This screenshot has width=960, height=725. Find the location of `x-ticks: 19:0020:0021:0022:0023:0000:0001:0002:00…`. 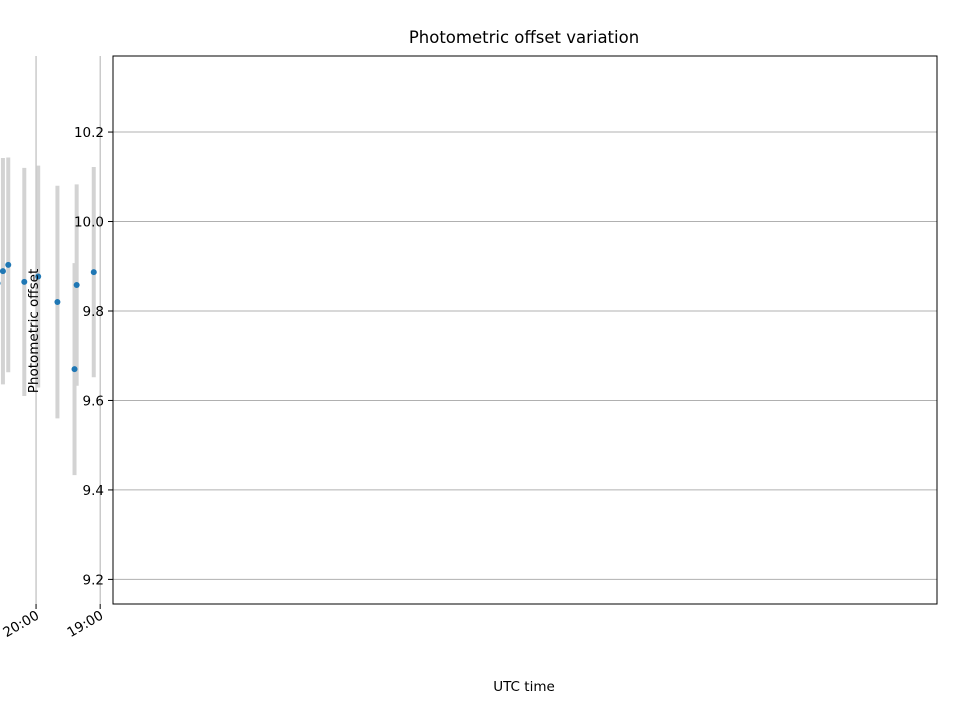

x-ticks: 19:0020:0021:0022:0023:0000:0001:0002:00… is located at coordinates (53, 622).